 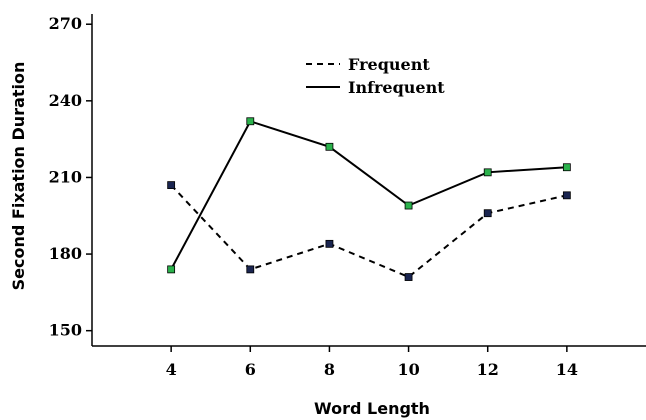 What do you see at coordinates (372, 362) in the screenshot?
I see `x-axis-ticks: 4 6 8 10 12 14` at bounding box center [372, 362].